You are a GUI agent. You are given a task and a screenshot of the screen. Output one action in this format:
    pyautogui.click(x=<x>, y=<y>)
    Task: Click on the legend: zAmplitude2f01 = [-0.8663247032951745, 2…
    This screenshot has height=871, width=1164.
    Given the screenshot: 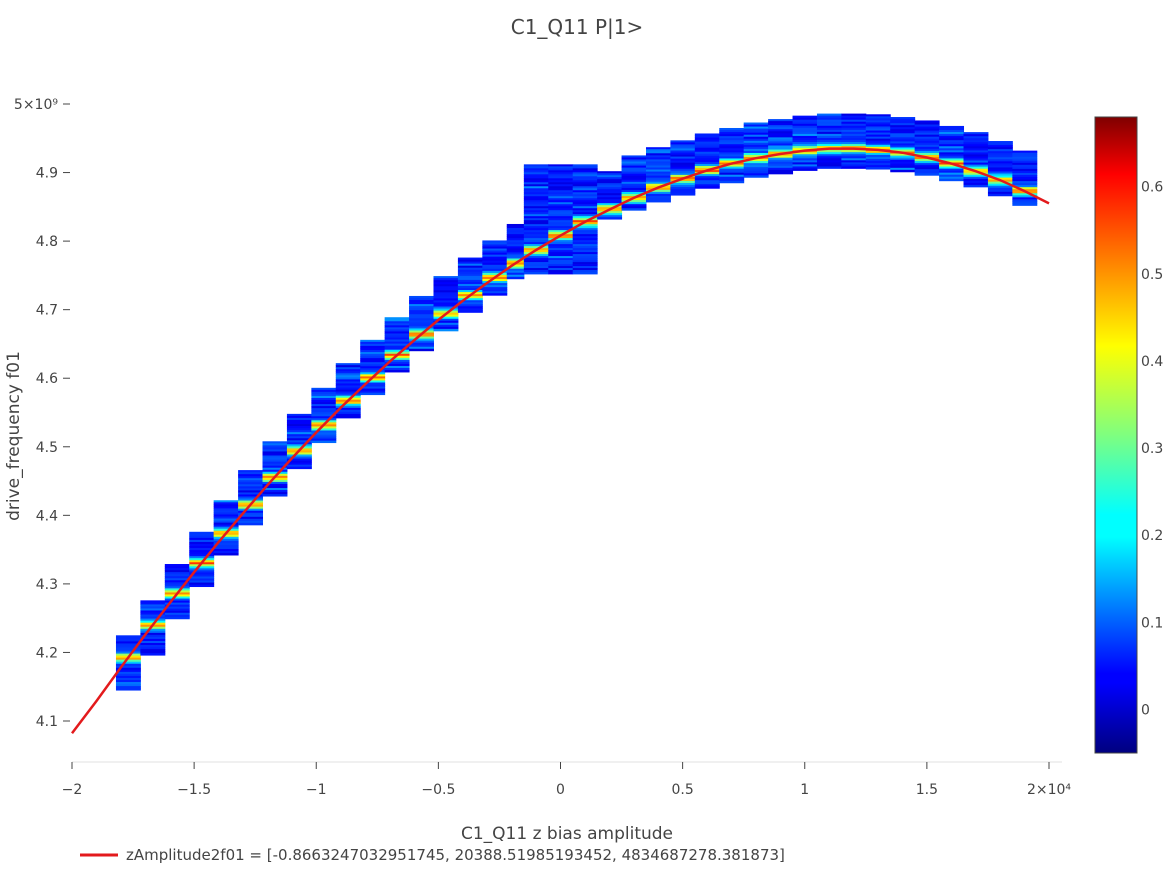 What is the action you would take?
    pyautogui.click(x=432, y=855)
    